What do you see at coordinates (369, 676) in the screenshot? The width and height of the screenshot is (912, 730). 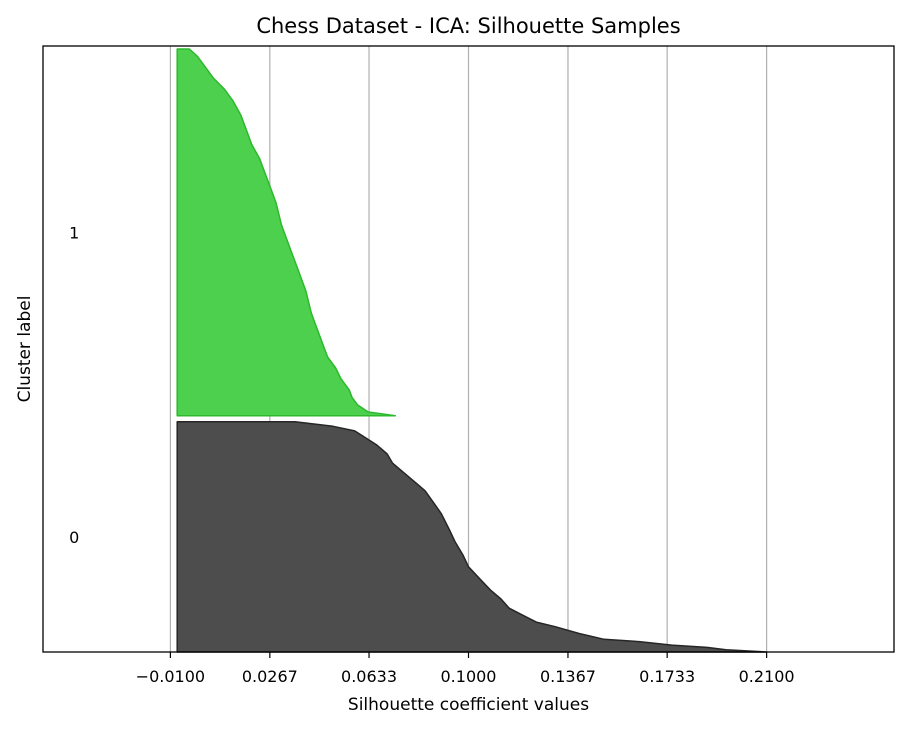 I see `x-tick-label: 0.0633` at bounding box center [369, 676].